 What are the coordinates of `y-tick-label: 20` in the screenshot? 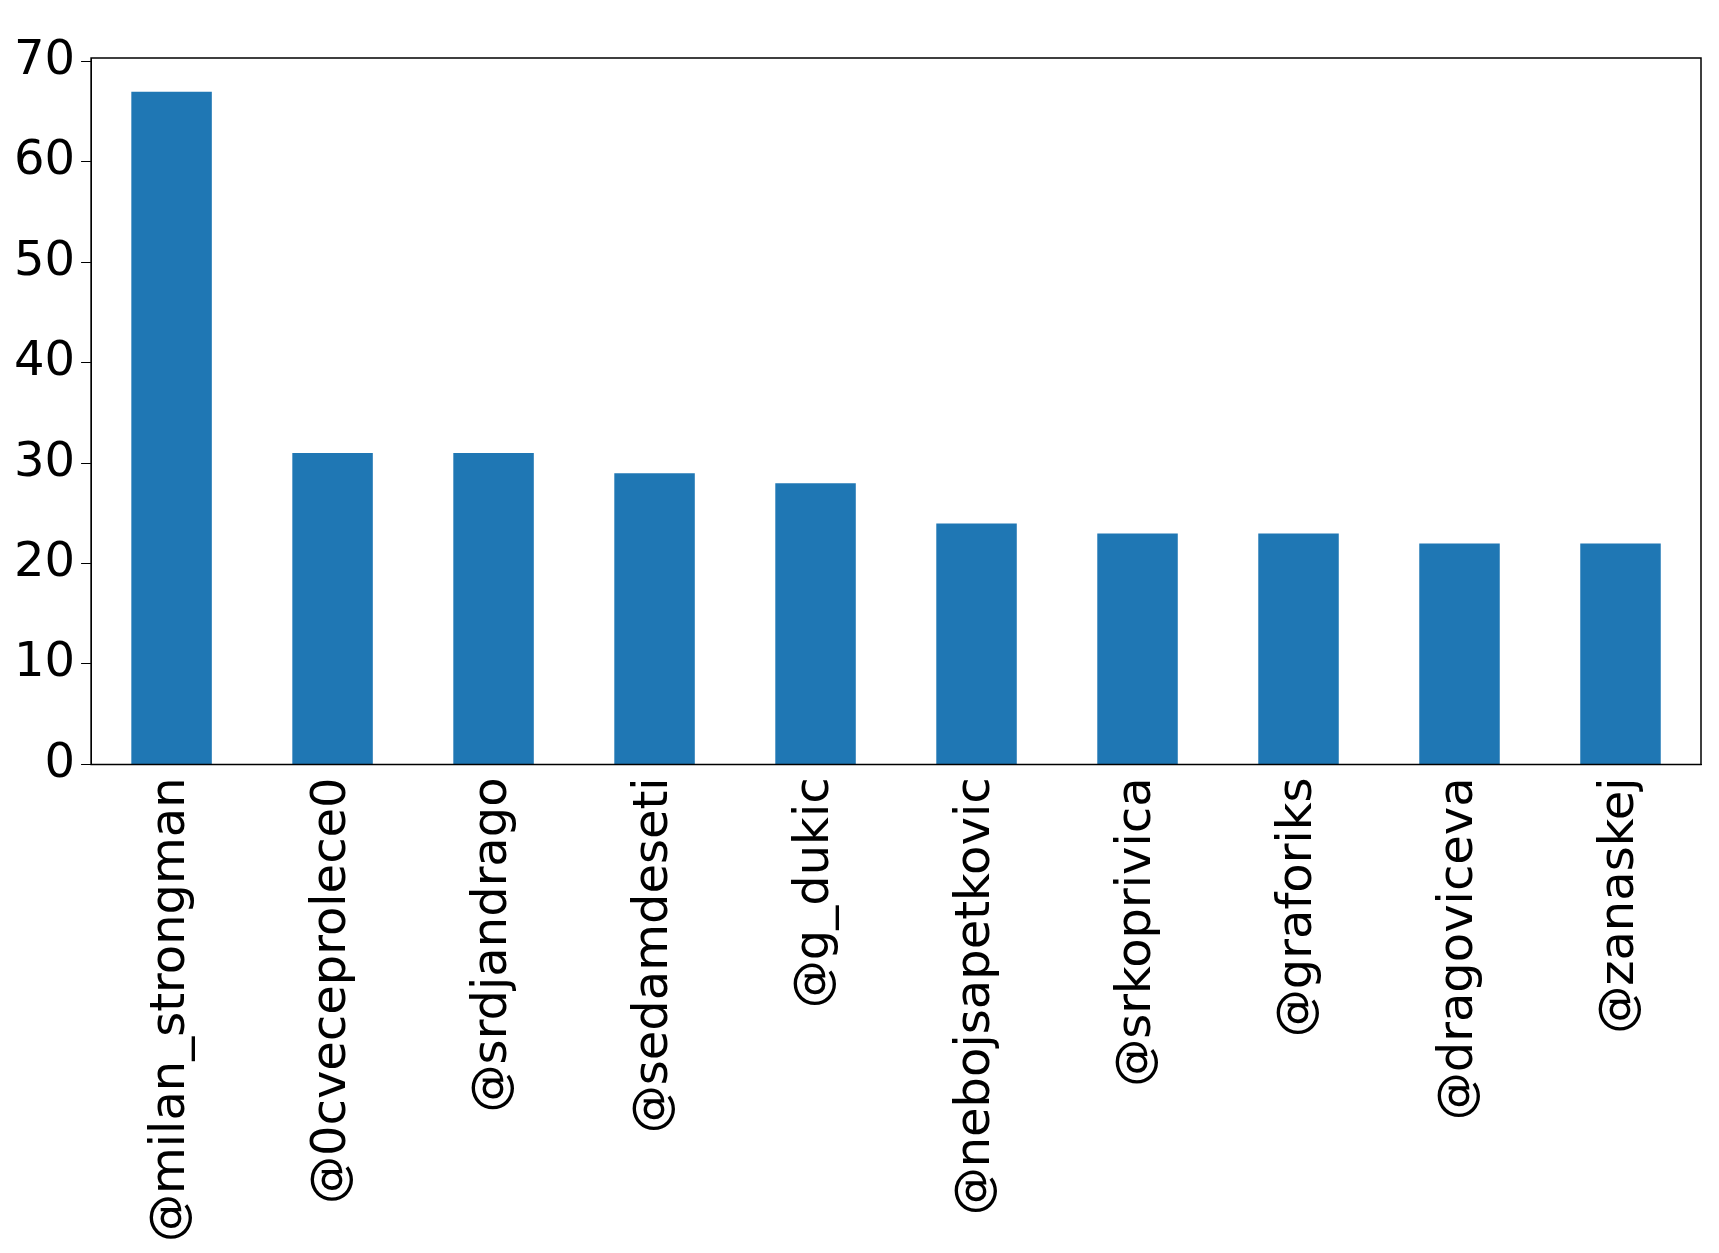 It's located at (45, 559).